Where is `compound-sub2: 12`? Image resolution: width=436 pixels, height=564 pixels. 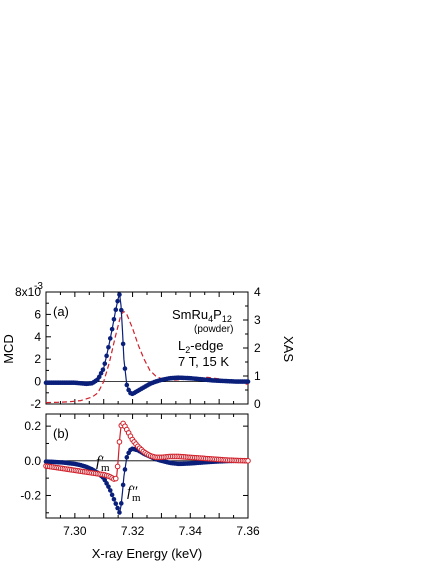
compound-sub2: 12 is located at coordinates (227, 319).